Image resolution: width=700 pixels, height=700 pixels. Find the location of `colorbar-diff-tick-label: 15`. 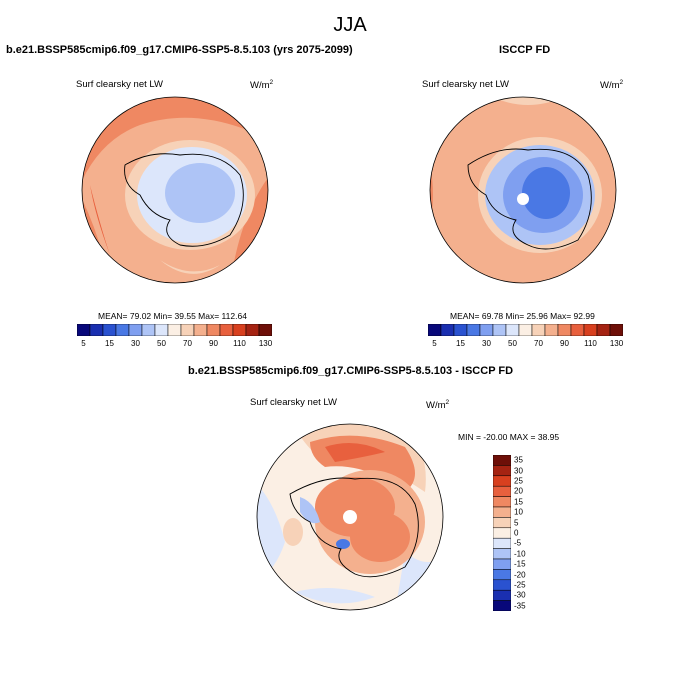

colorbar-diff-tick-label: 15 is located at coordinates (518, 502).